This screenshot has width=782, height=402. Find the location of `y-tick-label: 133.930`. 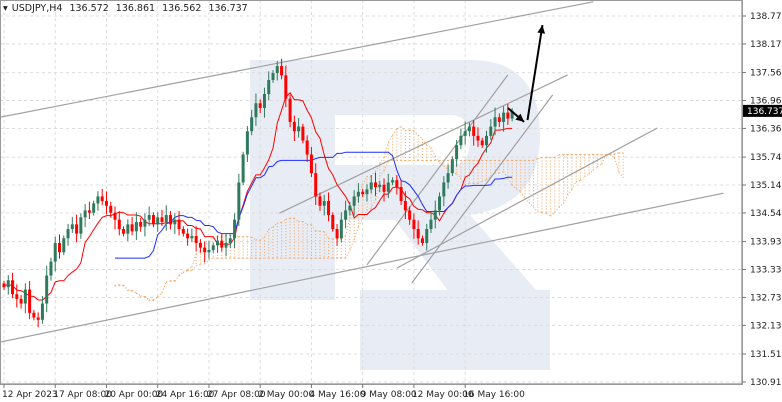

y-tick-label: 133.930 is located at coordinates (766, 243).